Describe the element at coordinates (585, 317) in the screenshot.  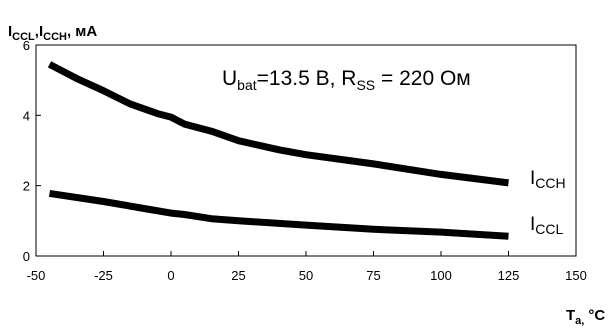
I see `x-axis-label: Ta, °C` at that location.